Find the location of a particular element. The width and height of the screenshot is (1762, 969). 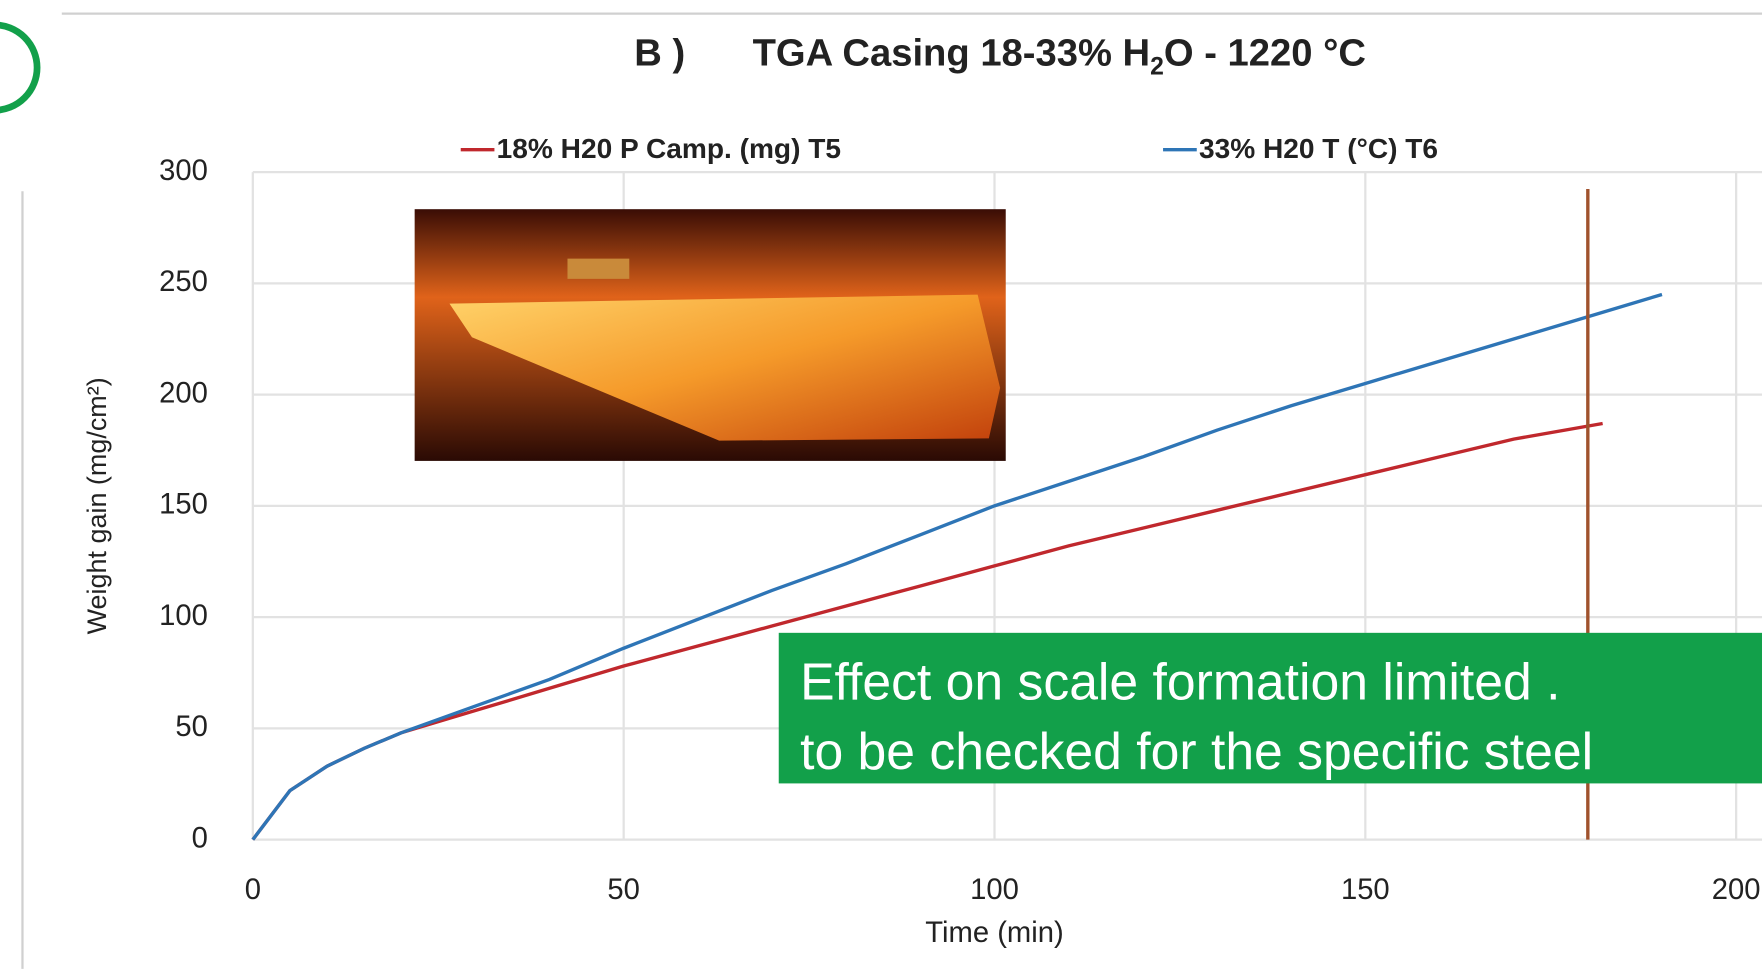

legend-label: 18% H20 P Camp. (mg) T5 is located at coordinates (669, 148).